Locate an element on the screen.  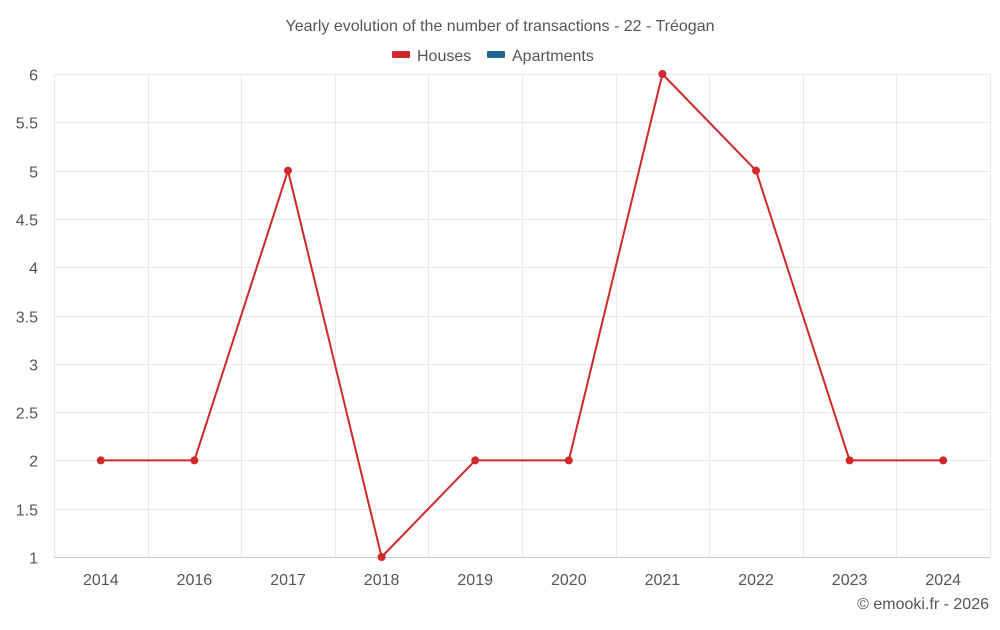
y-tick-label: 4 is located at coordinates (33, 269).